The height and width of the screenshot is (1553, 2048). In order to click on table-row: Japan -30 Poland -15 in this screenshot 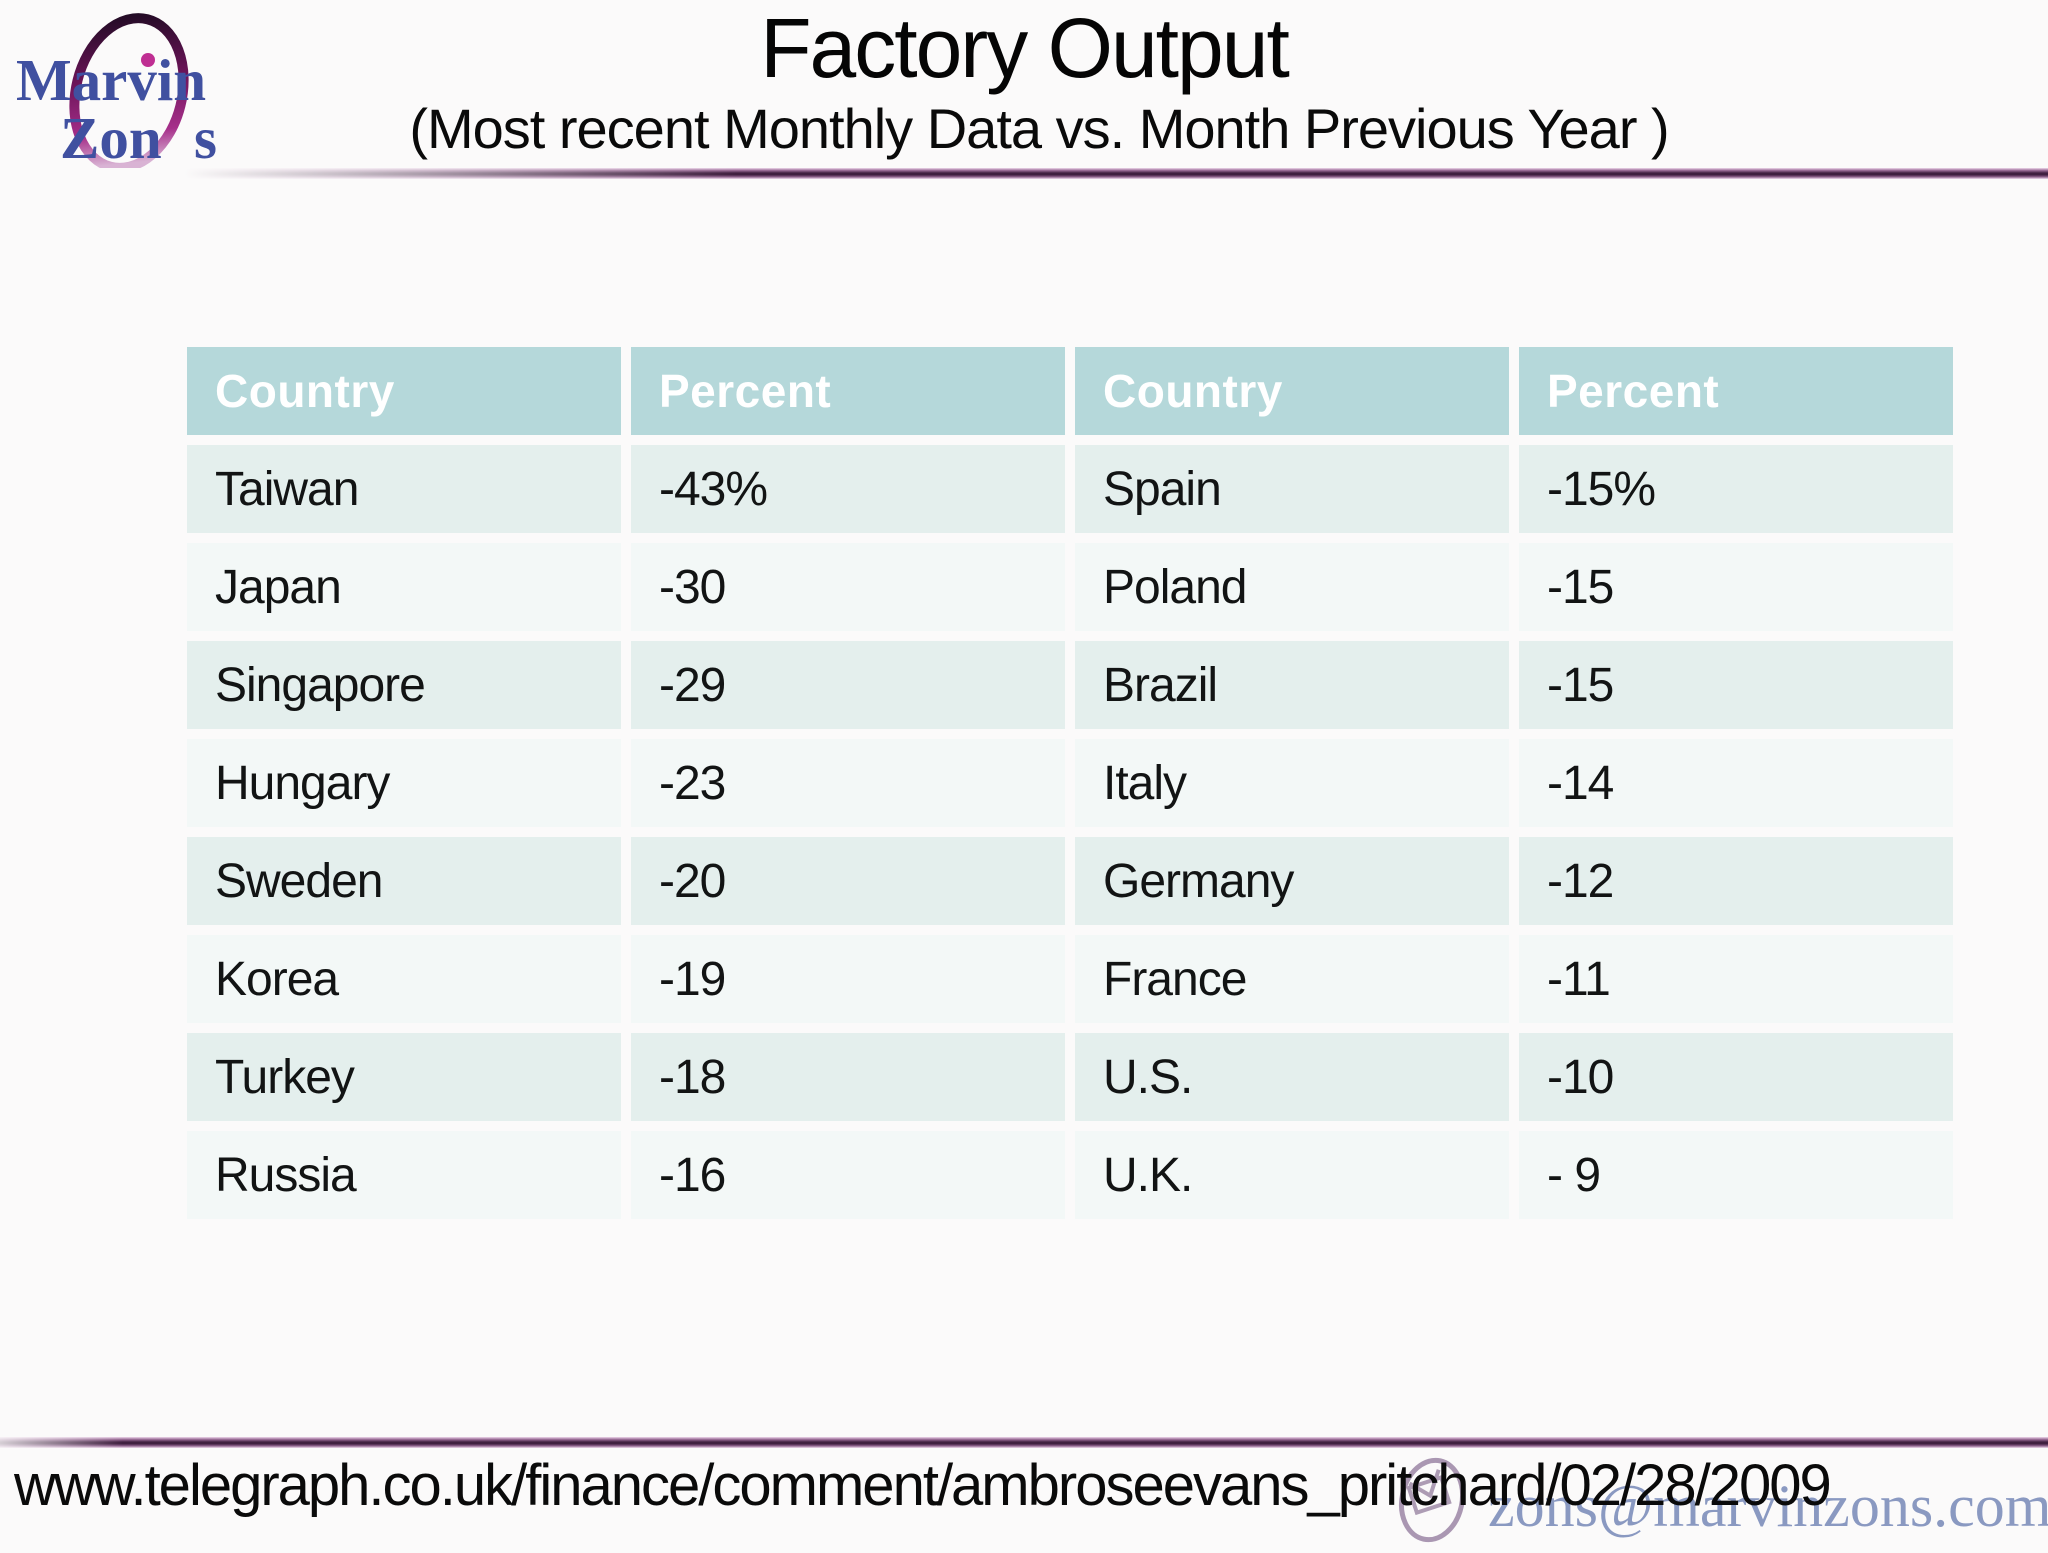, I will do `click(1070, 587)`.